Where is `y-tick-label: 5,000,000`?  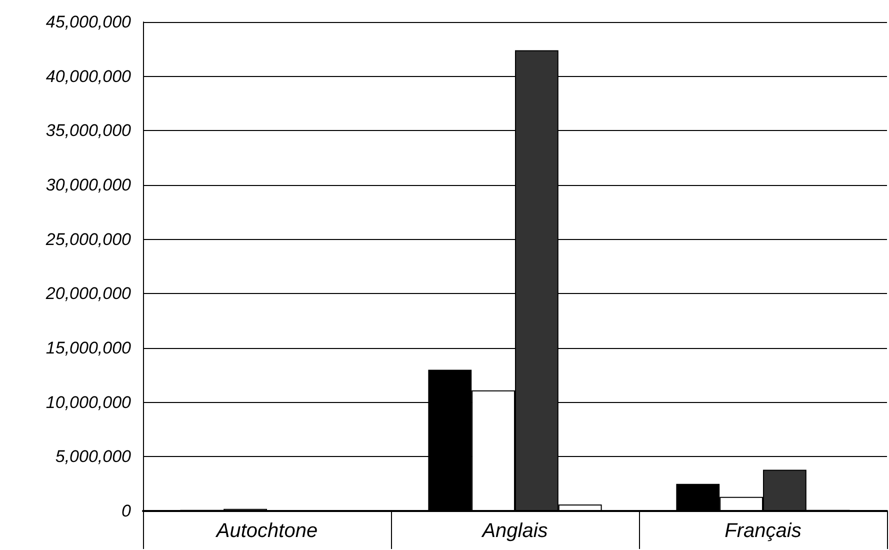
y-tick-label: 5,000,000 is located at coordinates (93, 456).